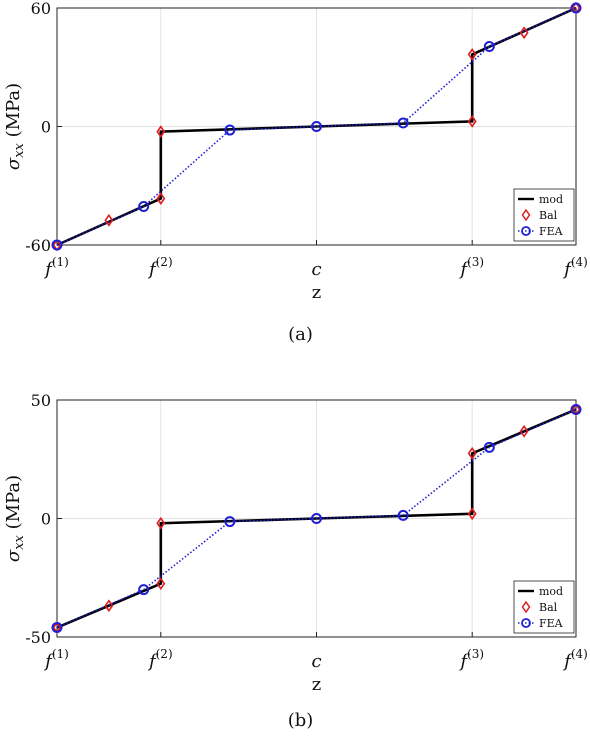 This screenshot has width=590, height=737. What do you see at coordinates (301, 720) in the screenshot?
I see `panel-caption: (b)` at bounding box center [301, 720].